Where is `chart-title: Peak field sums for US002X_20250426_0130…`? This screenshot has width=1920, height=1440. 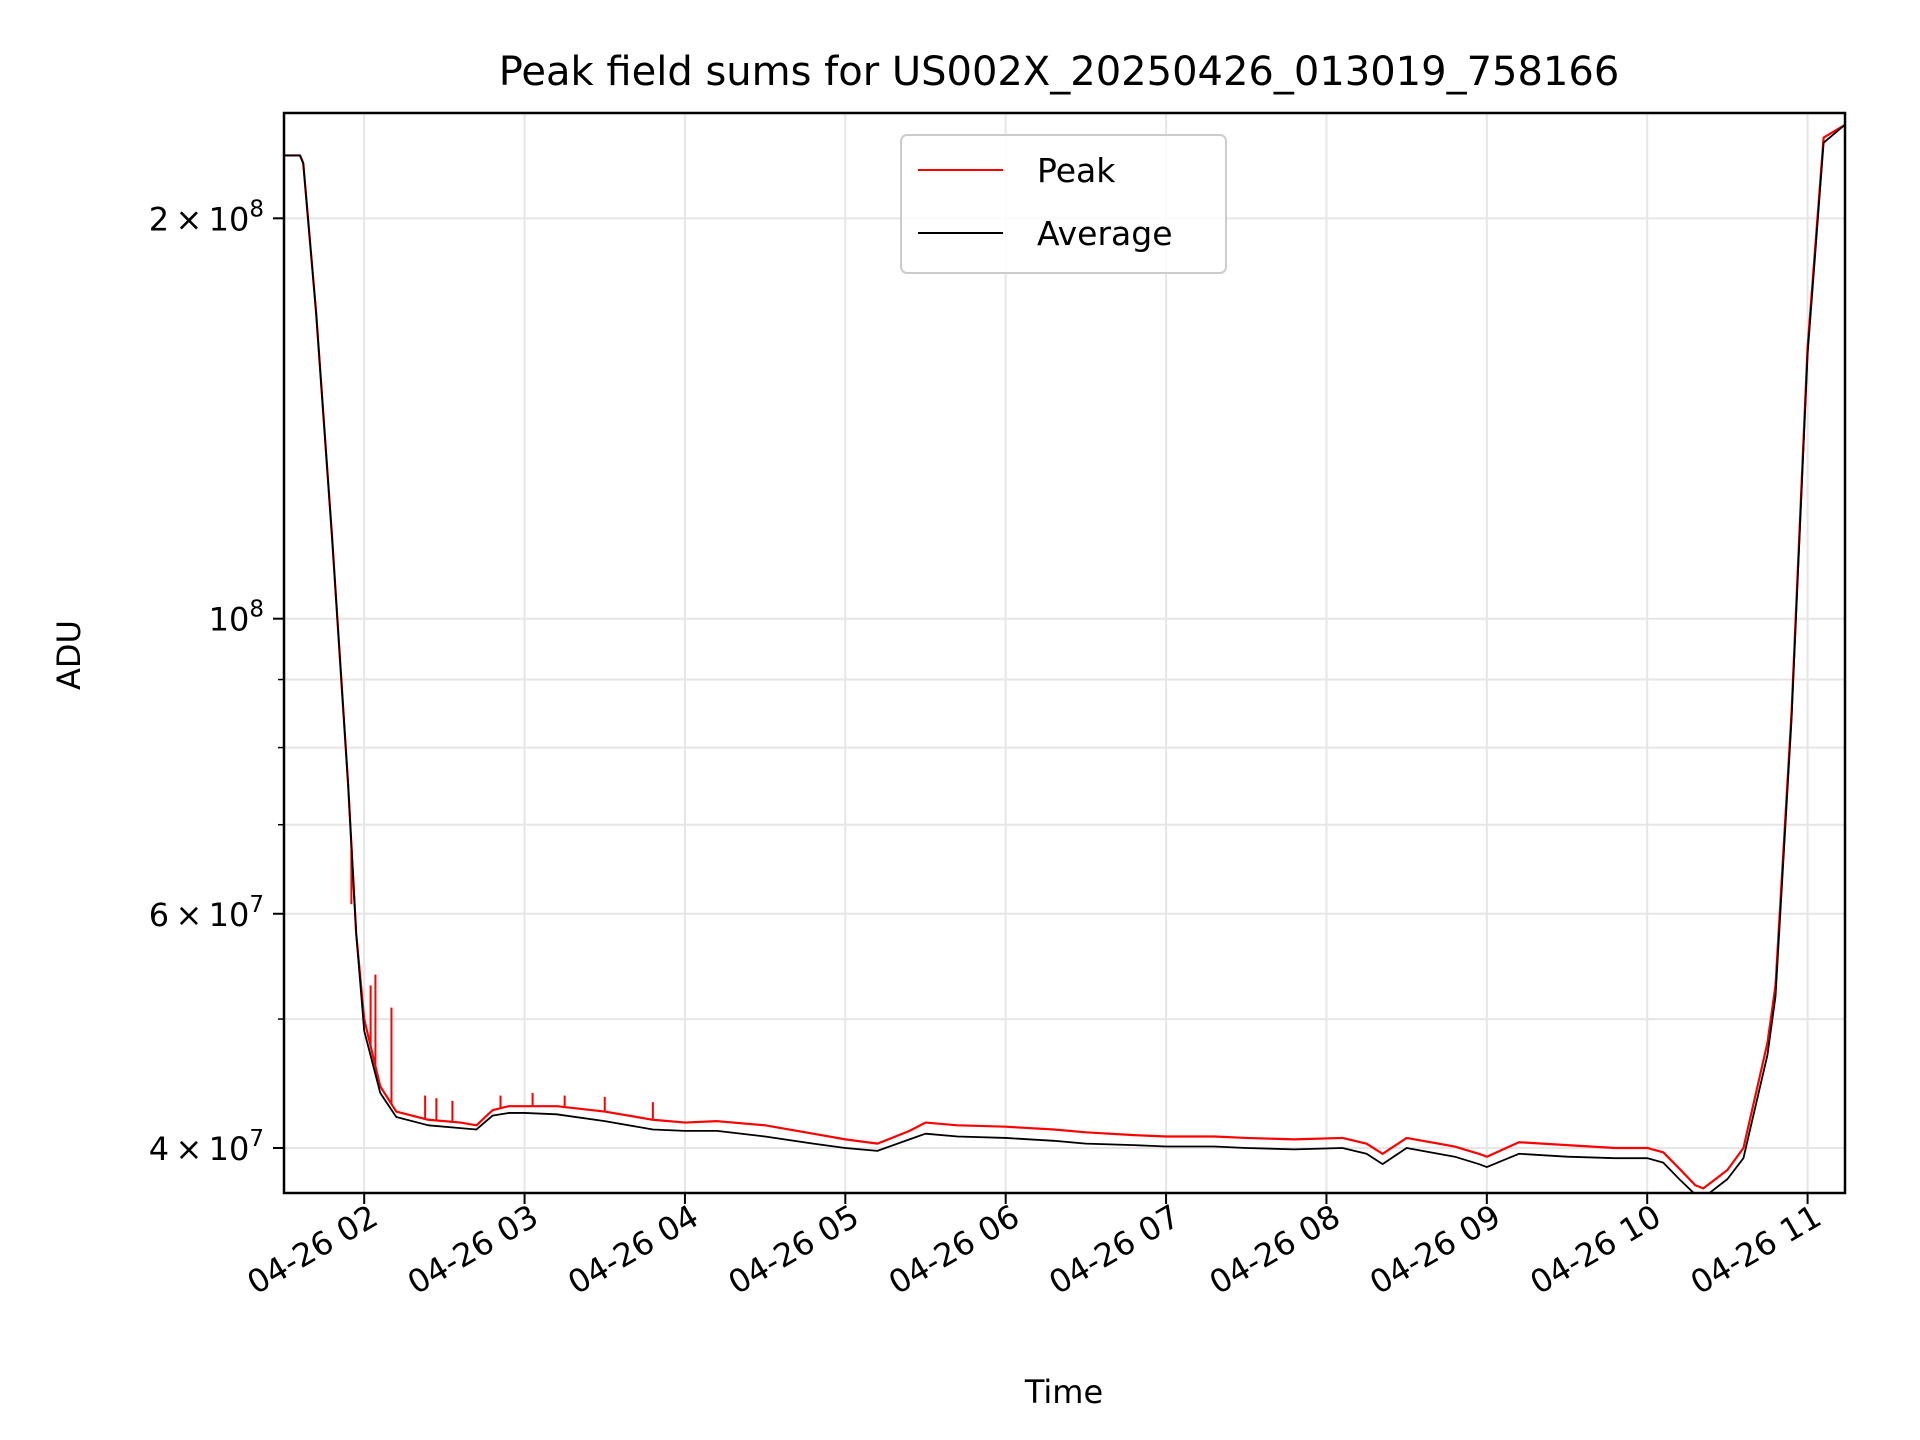
chart-title: Peak field sums for US002X_20250426_0130… is located at coordinates (1059, 72).